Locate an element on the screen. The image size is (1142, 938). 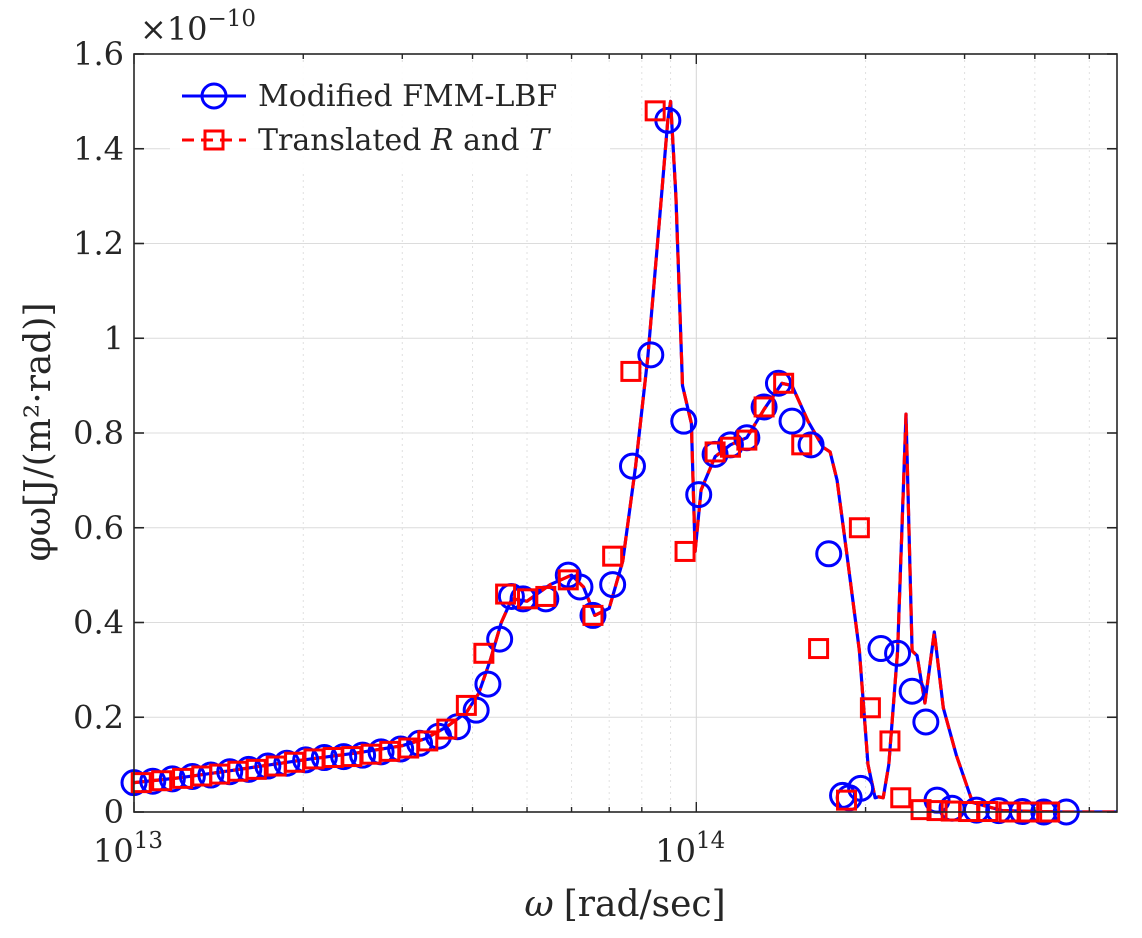
y-tick-label: 1.2 is located at coordinates (98, 244).